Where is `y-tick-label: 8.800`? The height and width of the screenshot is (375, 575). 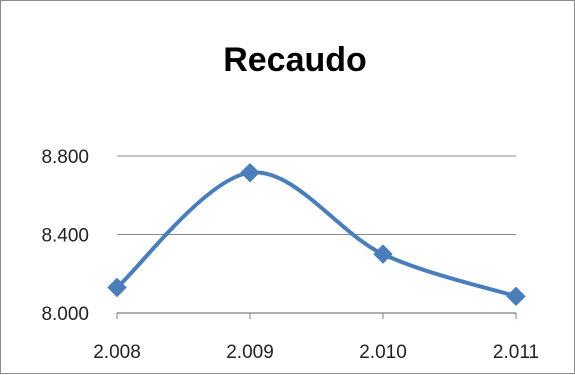
y-tick-label: 8.800 is located at coordinates (65, 157).